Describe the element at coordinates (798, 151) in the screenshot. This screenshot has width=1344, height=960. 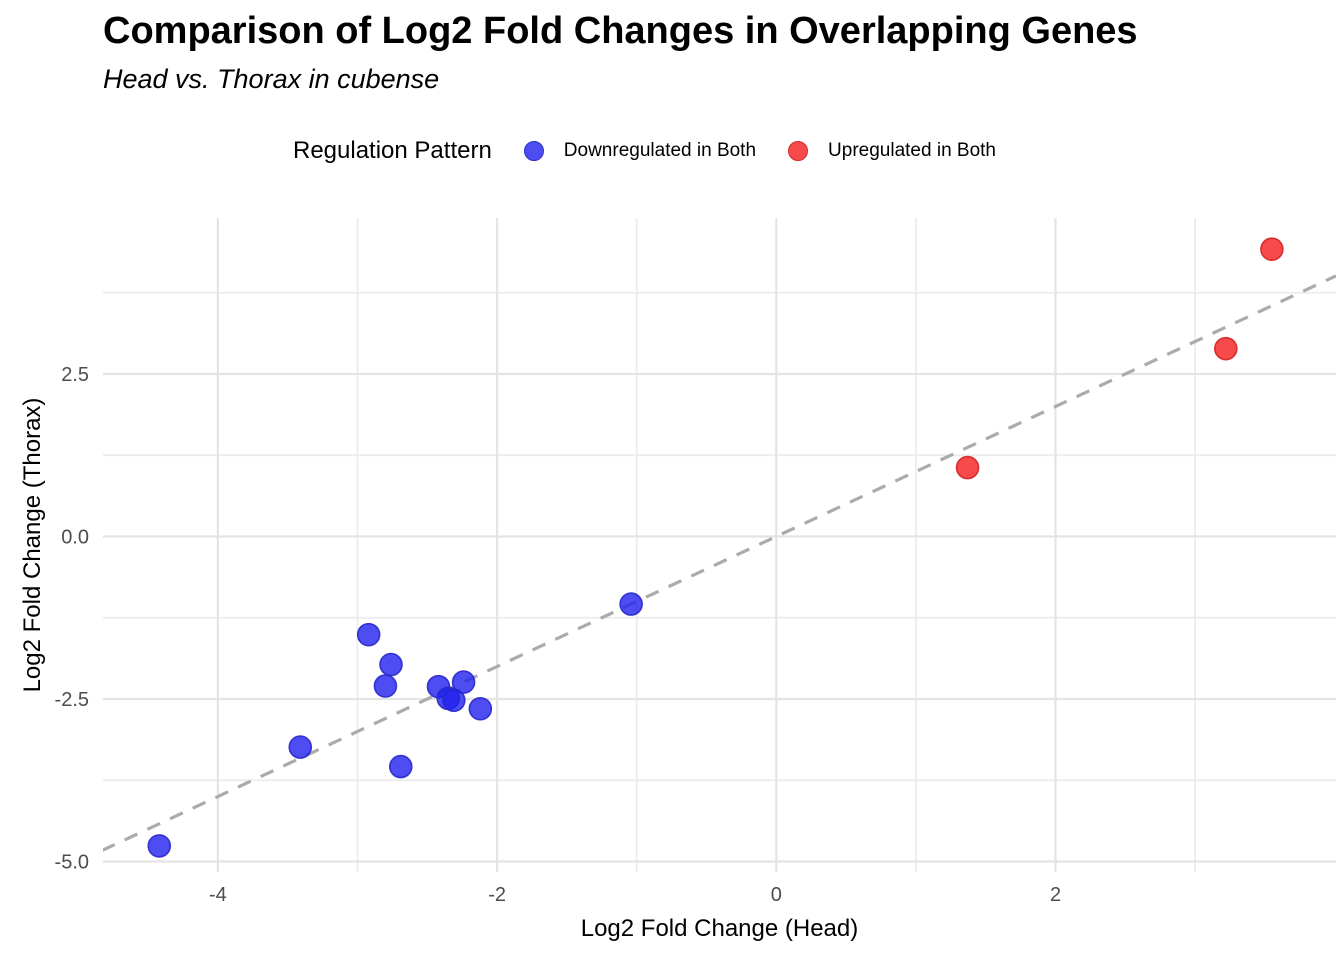
I see `red-dot-icon` at that location.